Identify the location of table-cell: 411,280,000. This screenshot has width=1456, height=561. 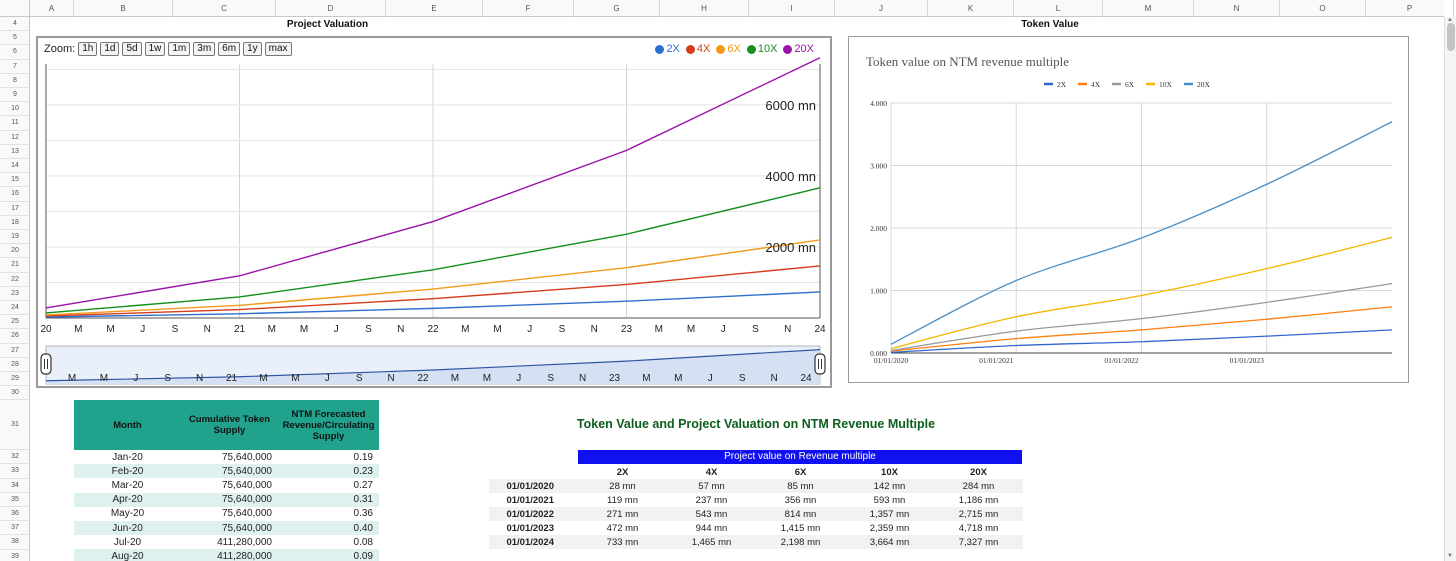
(229, 542).